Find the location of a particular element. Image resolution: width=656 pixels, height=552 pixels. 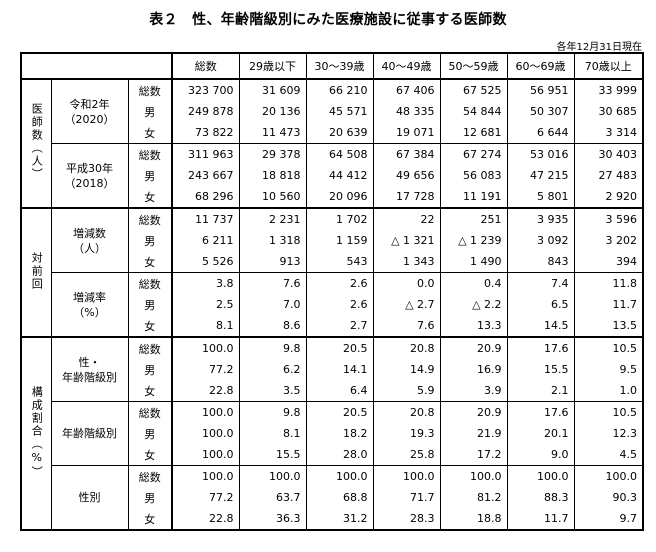

value-cell: 56 951 is located at coordinates (540, 89).